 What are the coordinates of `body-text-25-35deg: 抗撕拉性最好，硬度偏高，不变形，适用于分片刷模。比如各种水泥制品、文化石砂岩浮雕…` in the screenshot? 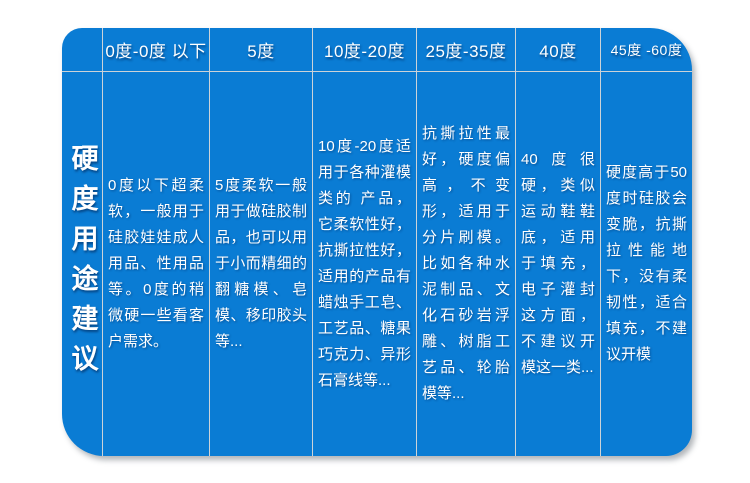 It's located at (466, 263).